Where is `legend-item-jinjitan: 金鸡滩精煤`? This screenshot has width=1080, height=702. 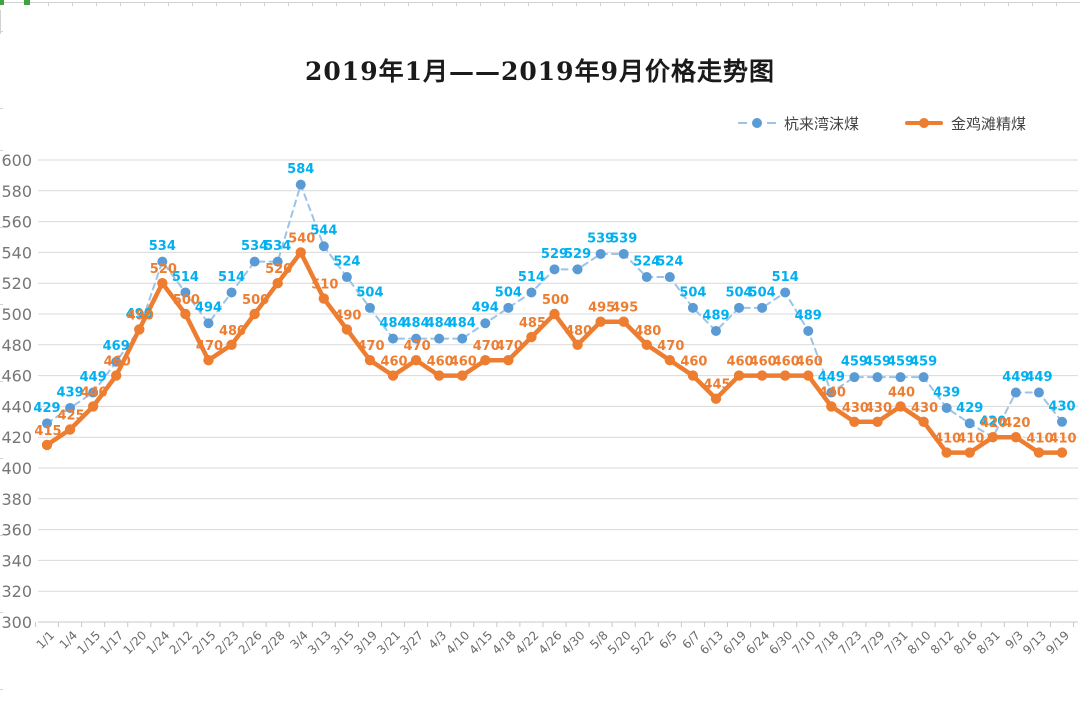
legend-item-jinjitan: 金鸡滩精煤 is located at coordinates (965, 123).